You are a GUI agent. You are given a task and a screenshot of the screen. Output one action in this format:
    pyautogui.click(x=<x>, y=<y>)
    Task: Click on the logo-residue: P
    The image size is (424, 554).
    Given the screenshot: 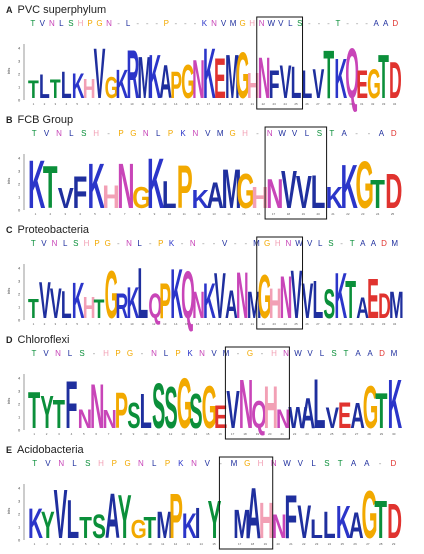 What is the action you would take?
    pyautogui.click(x=185, y=187)
    